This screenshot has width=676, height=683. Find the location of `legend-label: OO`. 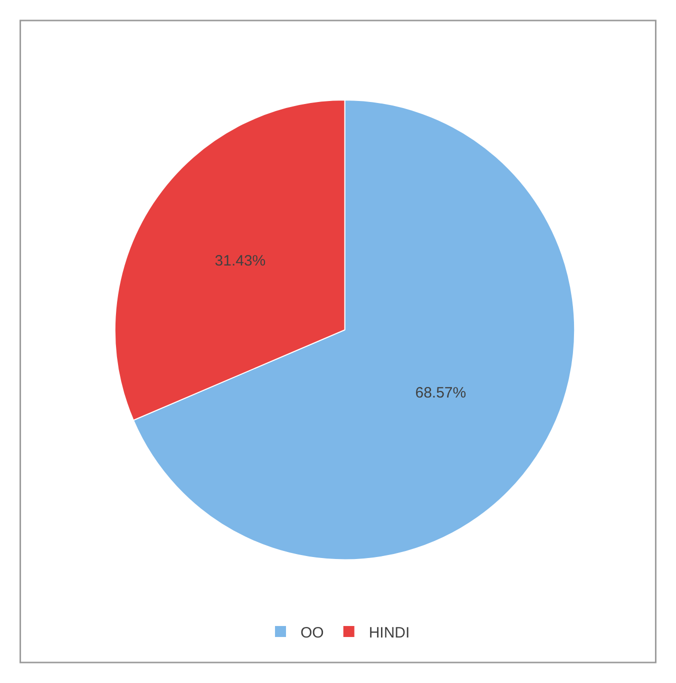

legend-label: OO is located at coordinates (312, 633).